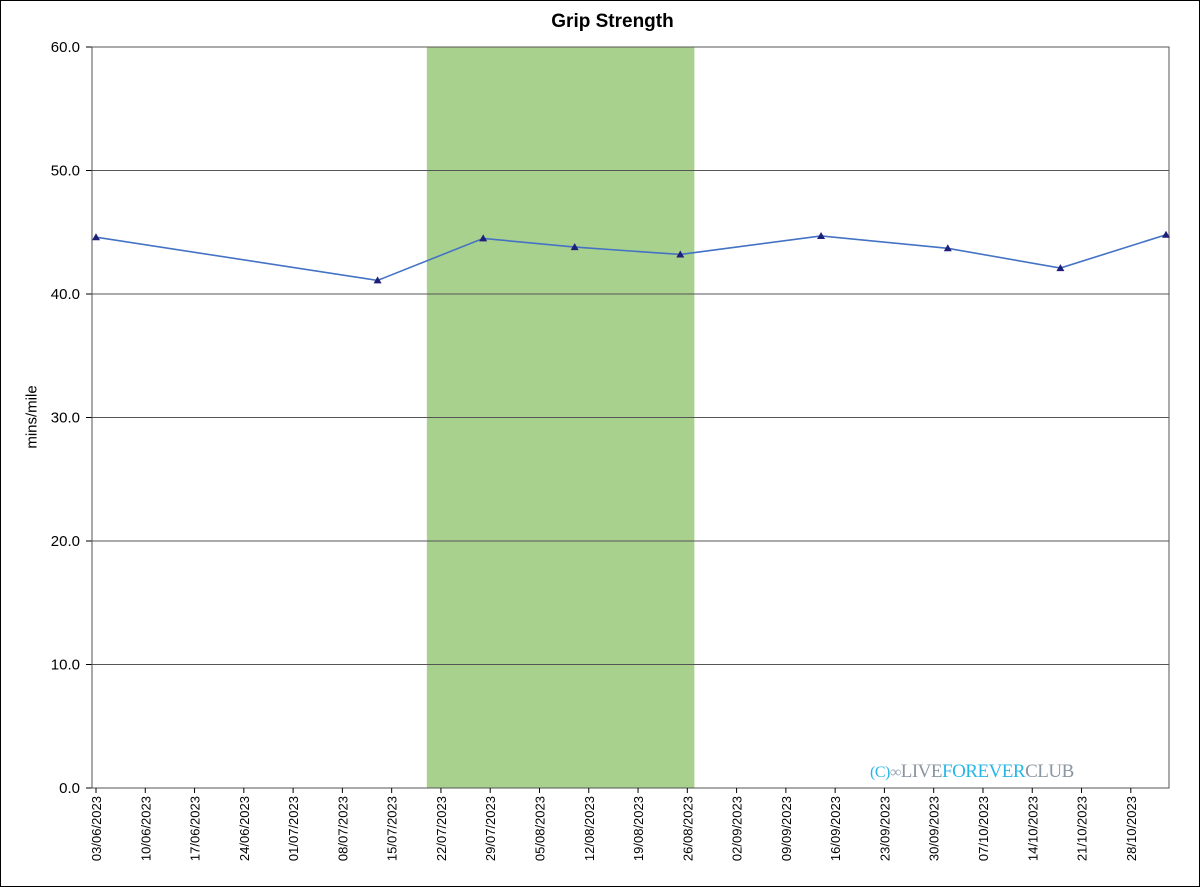 The height and width of the screenshot is (887, 1200). I want to click on x-tick-label: 14/10/2023, so click(1032, 828).